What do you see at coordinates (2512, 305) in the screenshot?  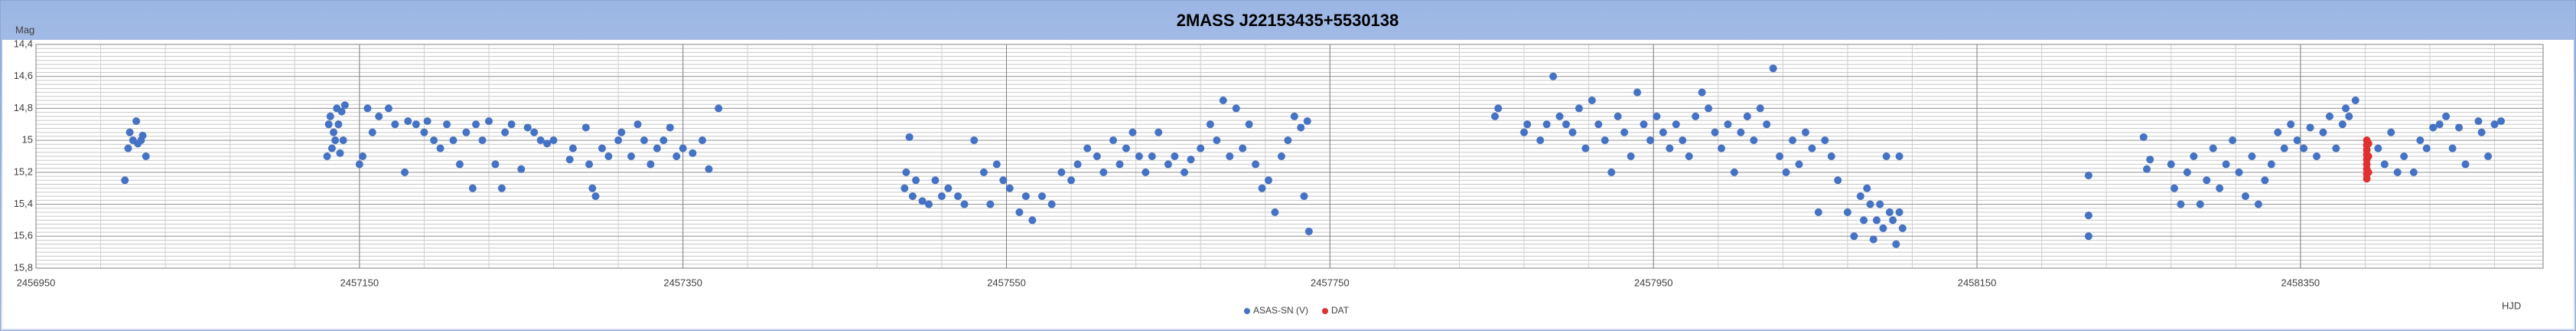 I see `x-axis-label: HJD` at bounding box center [2512, 305].